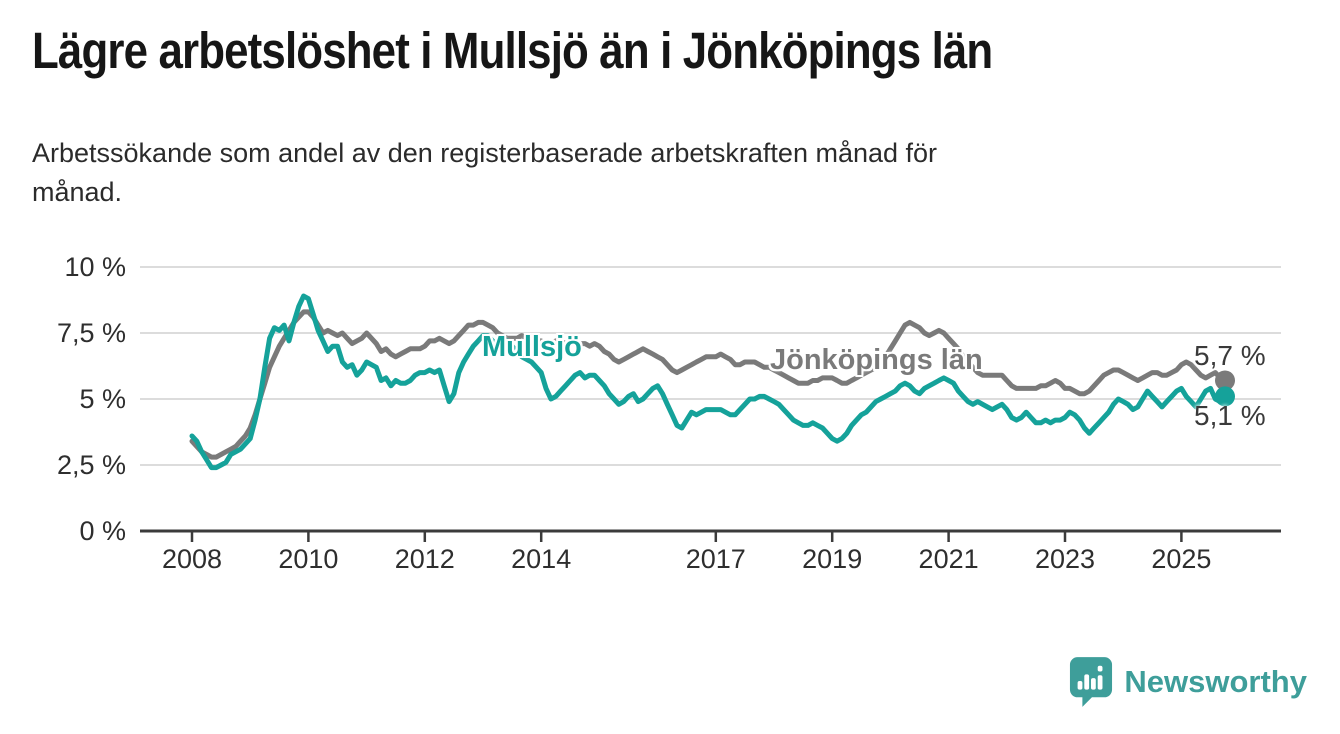 This screenshot has height=734, width=1340. What do you see at coordinates (1230, 355) in the screenshot?
I see `end-value-jonkopings-lan: 5,7 %` at bounding box center [1230, 355].